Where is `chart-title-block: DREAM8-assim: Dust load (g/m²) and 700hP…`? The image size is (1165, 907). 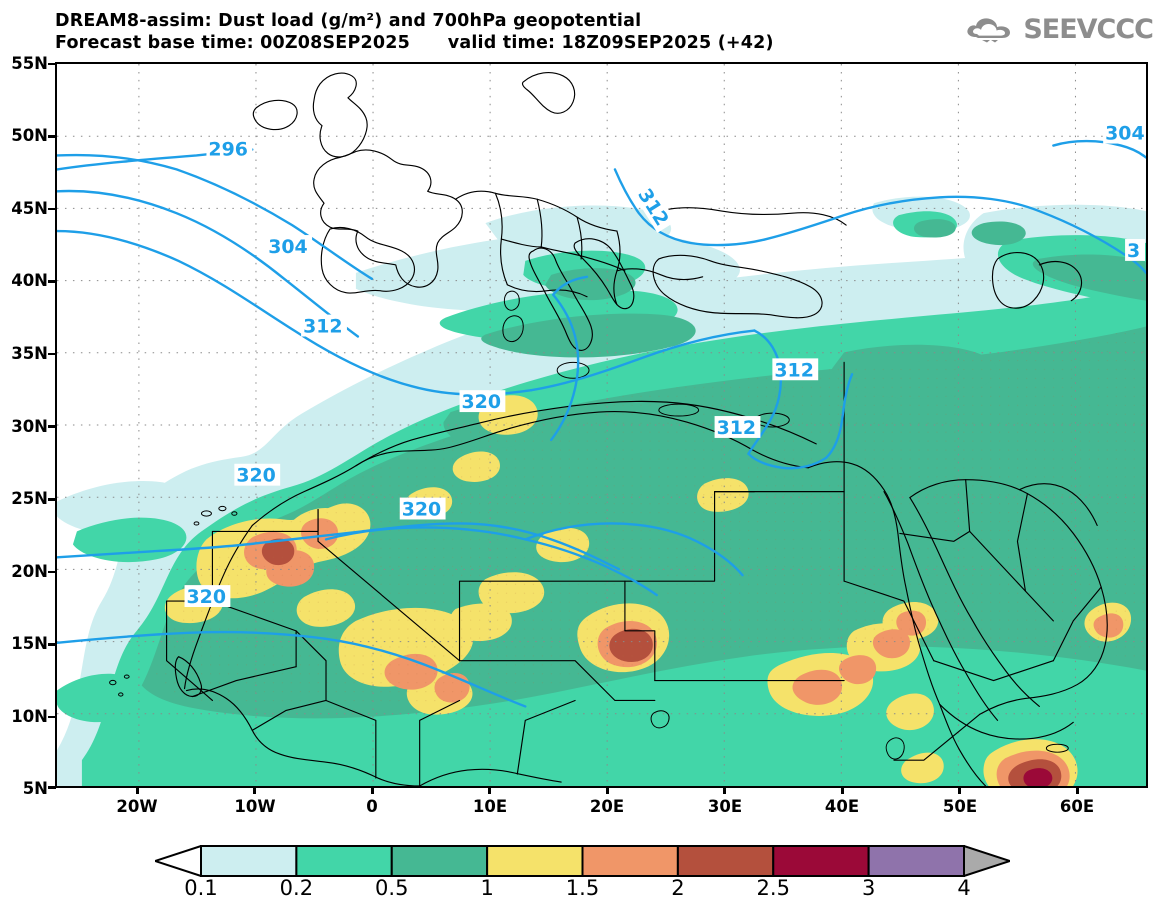 chart-title-block: DREAM8-assim: Dust load (g/m²) and 700hP… is located at coordinates (505, 32).